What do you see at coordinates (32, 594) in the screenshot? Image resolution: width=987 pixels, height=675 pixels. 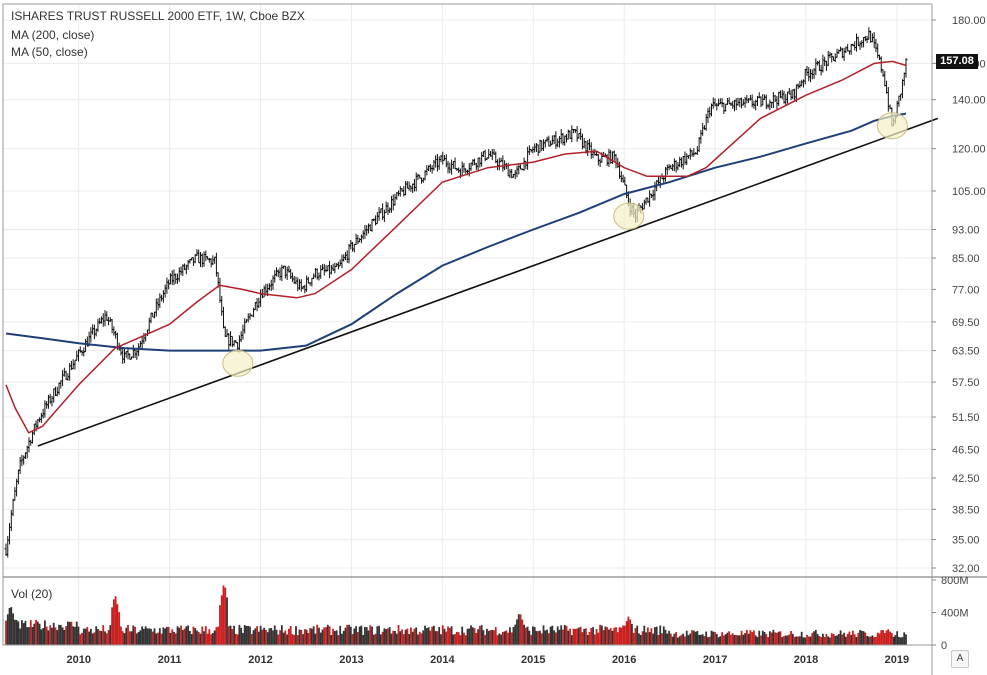 I see `volume-label: Vol (20)` at bounding box center [32, 594].